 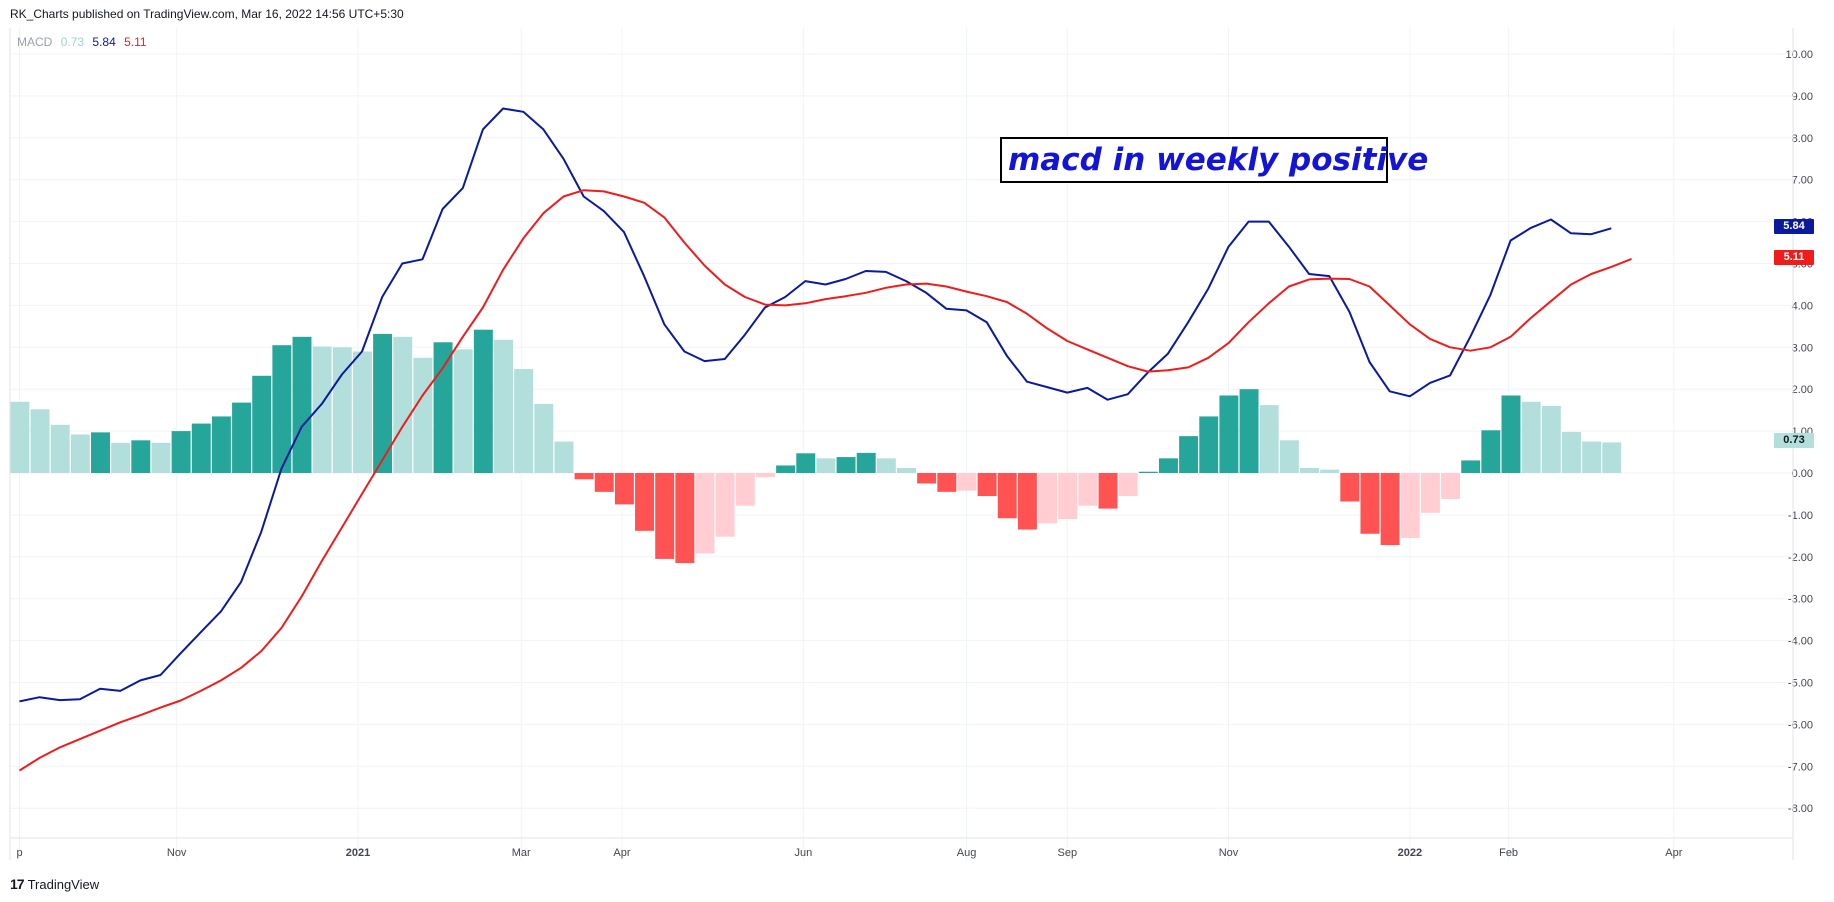 I want to click on x-tick-label: Aug, so click(x=967, y=853).